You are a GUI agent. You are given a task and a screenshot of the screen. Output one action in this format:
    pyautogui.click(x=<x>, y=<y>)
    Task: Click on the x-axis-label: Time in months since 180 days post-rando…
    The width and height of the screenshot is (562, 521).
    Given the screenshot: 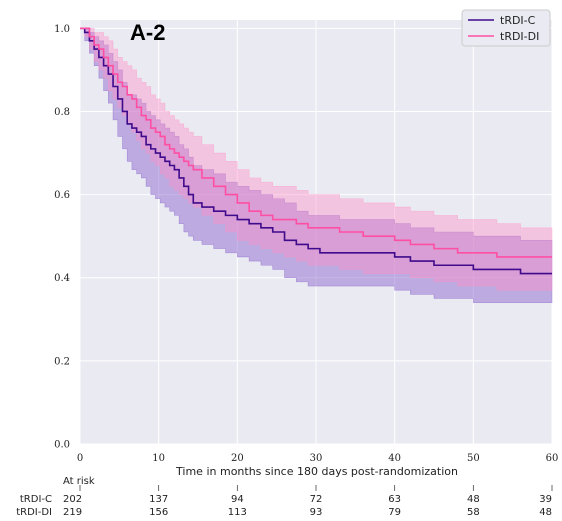 What is the action you would take?
    pyautogui.click(x=316, y=471)
    